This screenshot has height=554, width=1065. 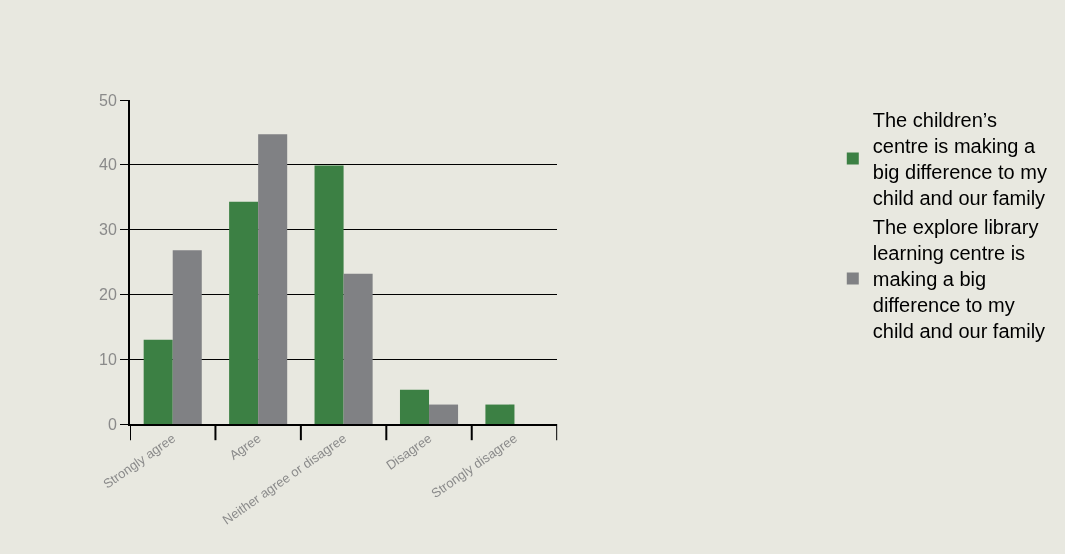 I want to click on y-tick-label: 40, so click(x=108, y=165).